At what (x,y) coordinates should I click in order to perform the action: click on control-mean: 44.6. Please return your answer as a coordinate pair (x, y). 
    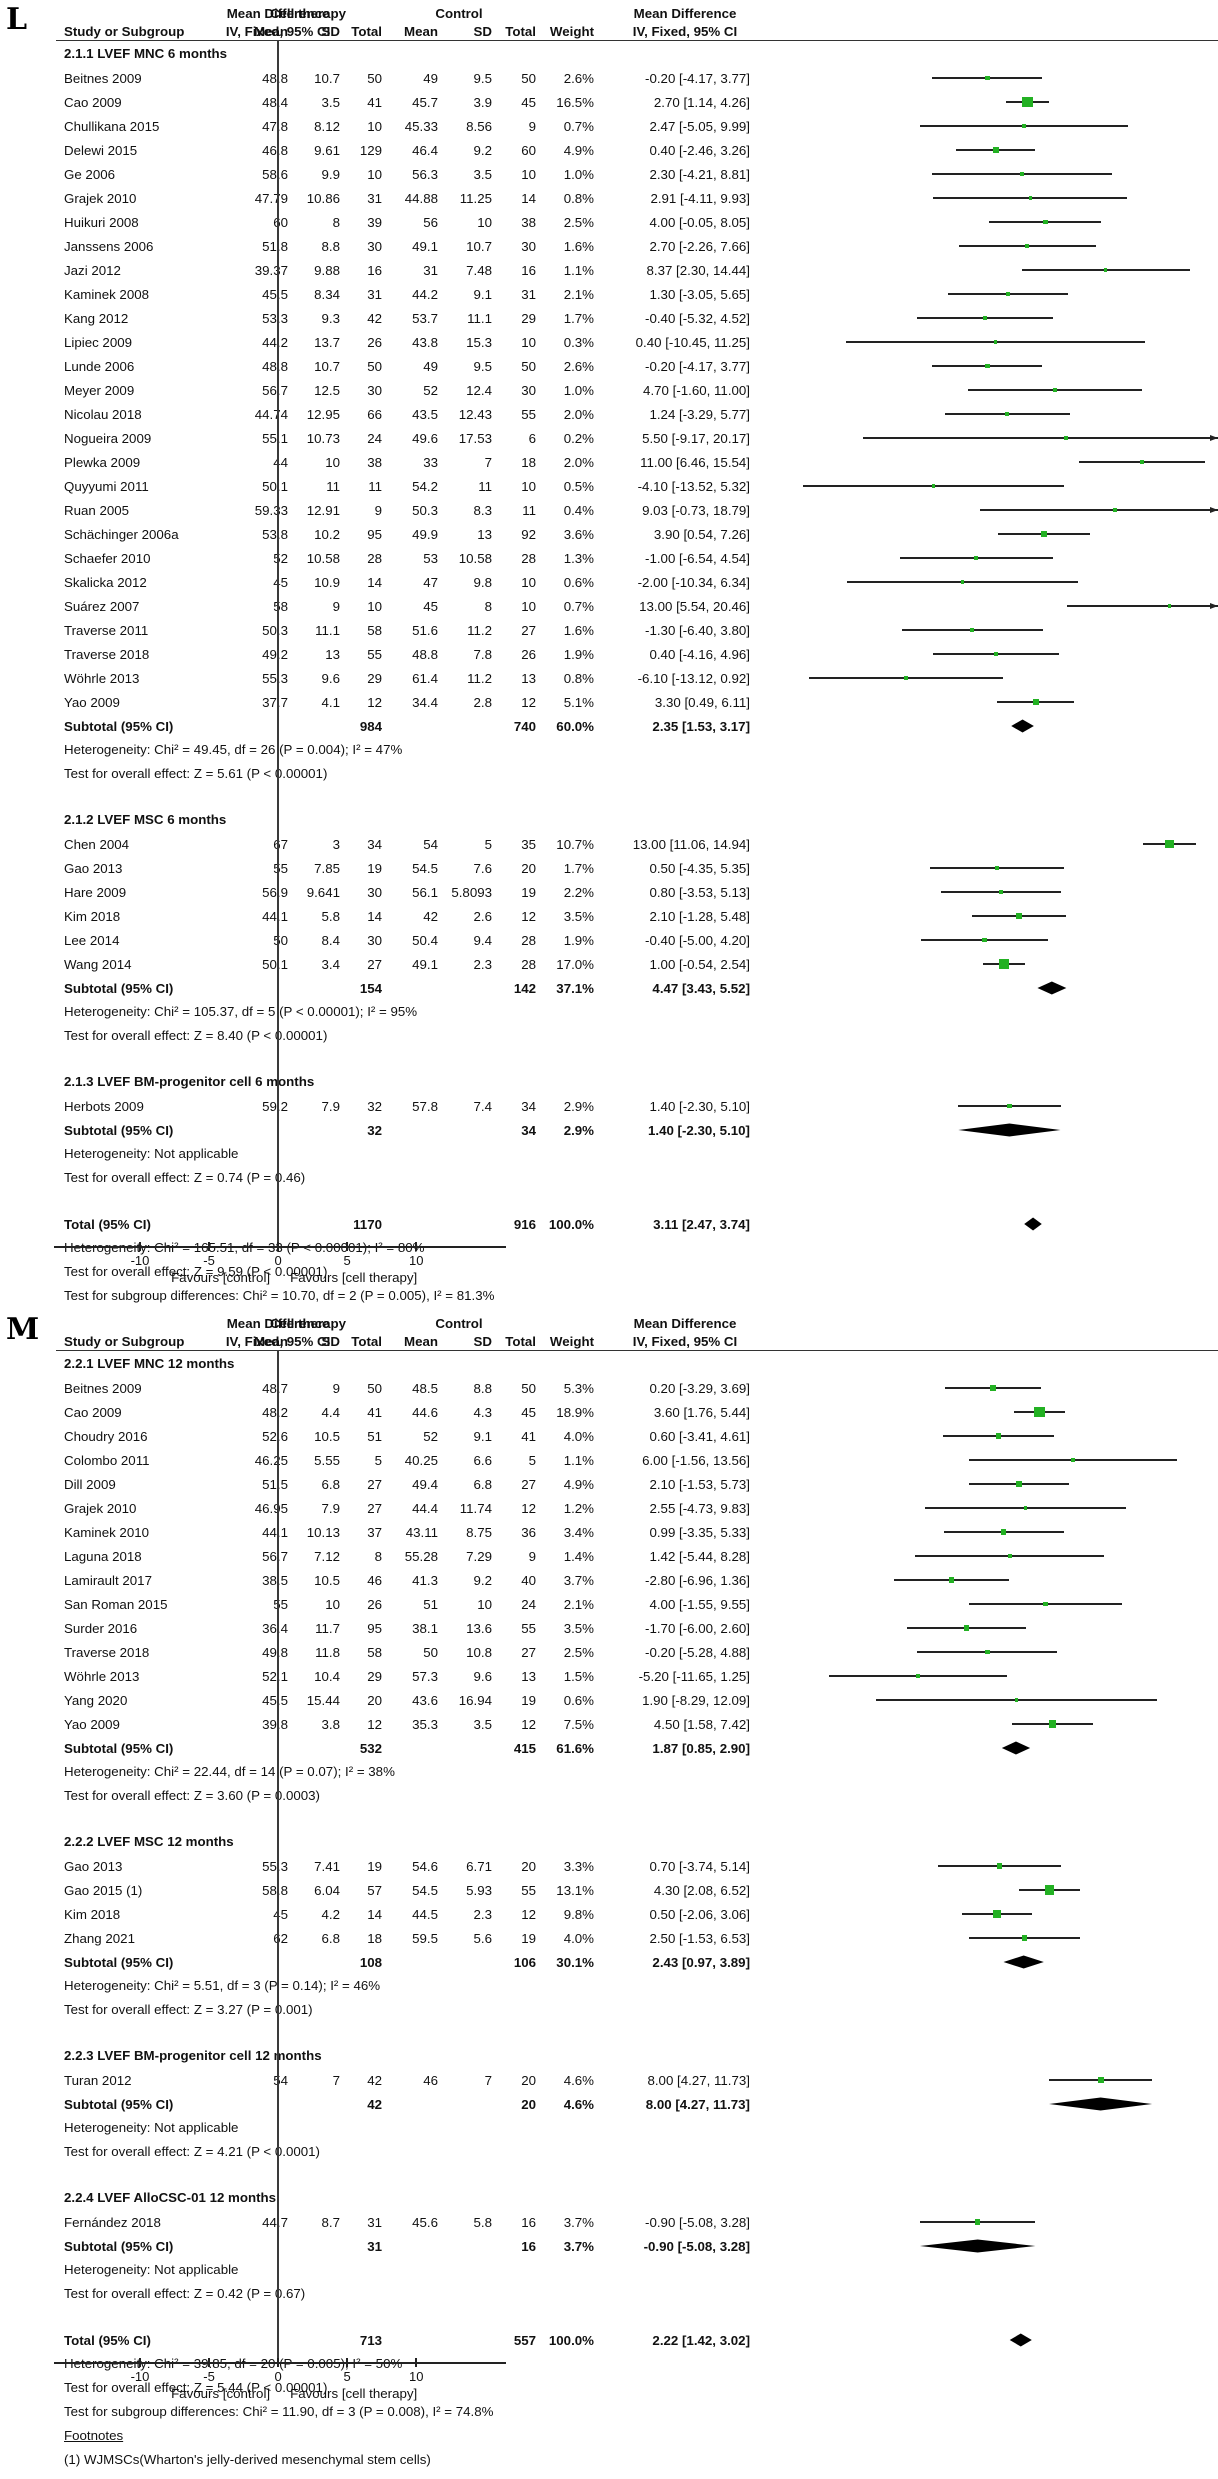
    Looking at the image, I should click on (425, 1412).